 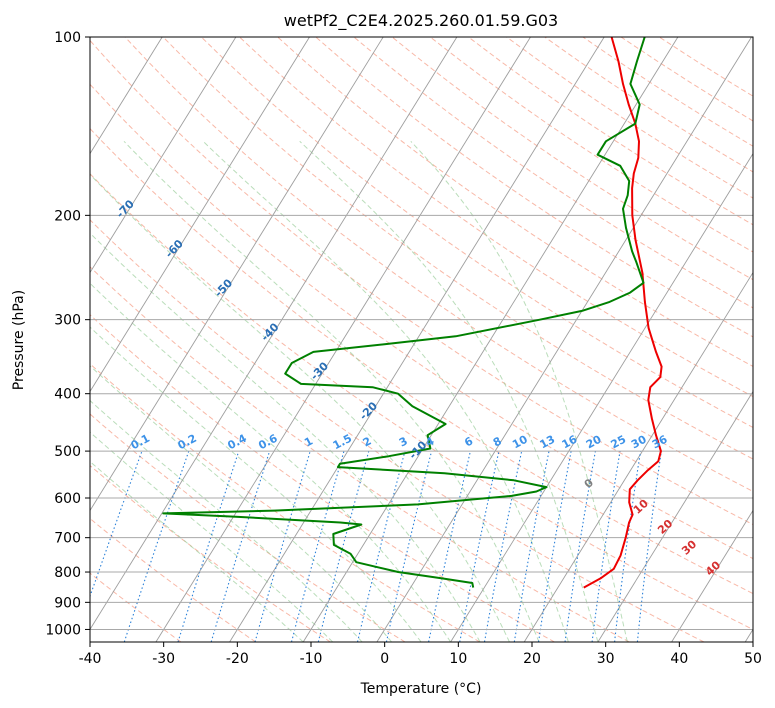 What do you see at coordinates (421, 21) in the screenshot?
I see `chart-title: wetPf2_C2E4.2025.260.01.59.G03` at bounding box center [421, 21].